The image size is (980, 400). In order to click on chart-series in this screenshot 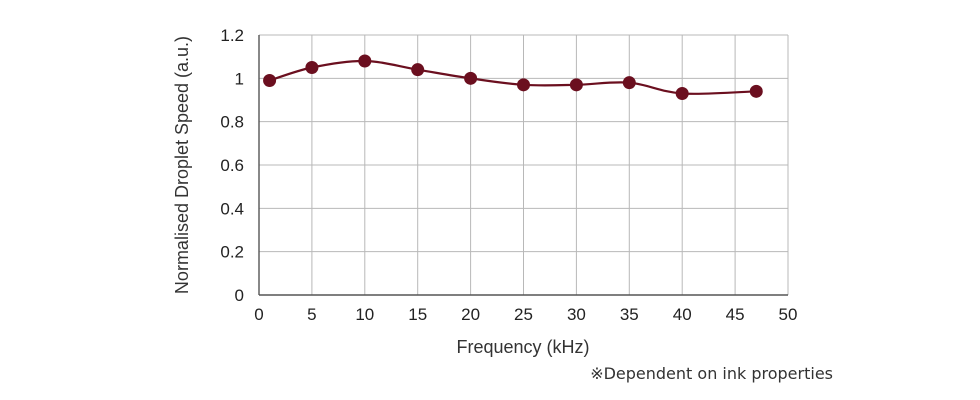, I will do `click(513, 77)`.